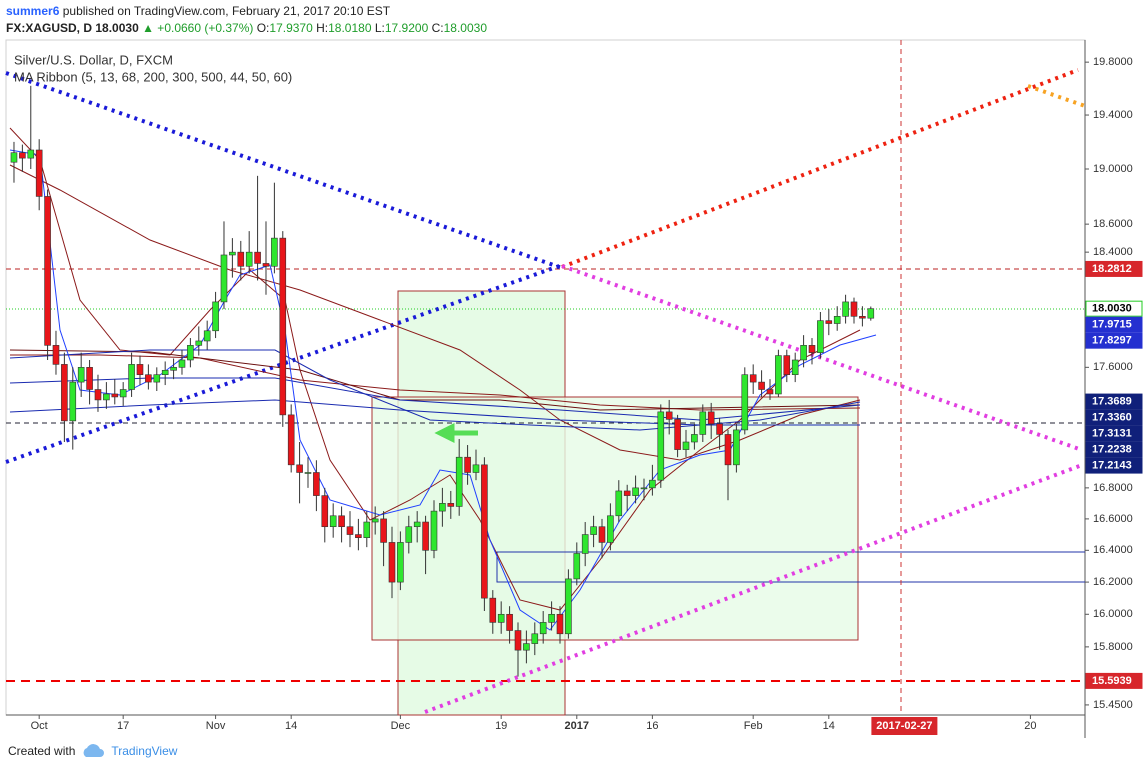 Image resolution: width=1143 pixels, height=770 pixels. I want to click on created-with: Created with, so click(42, 751).